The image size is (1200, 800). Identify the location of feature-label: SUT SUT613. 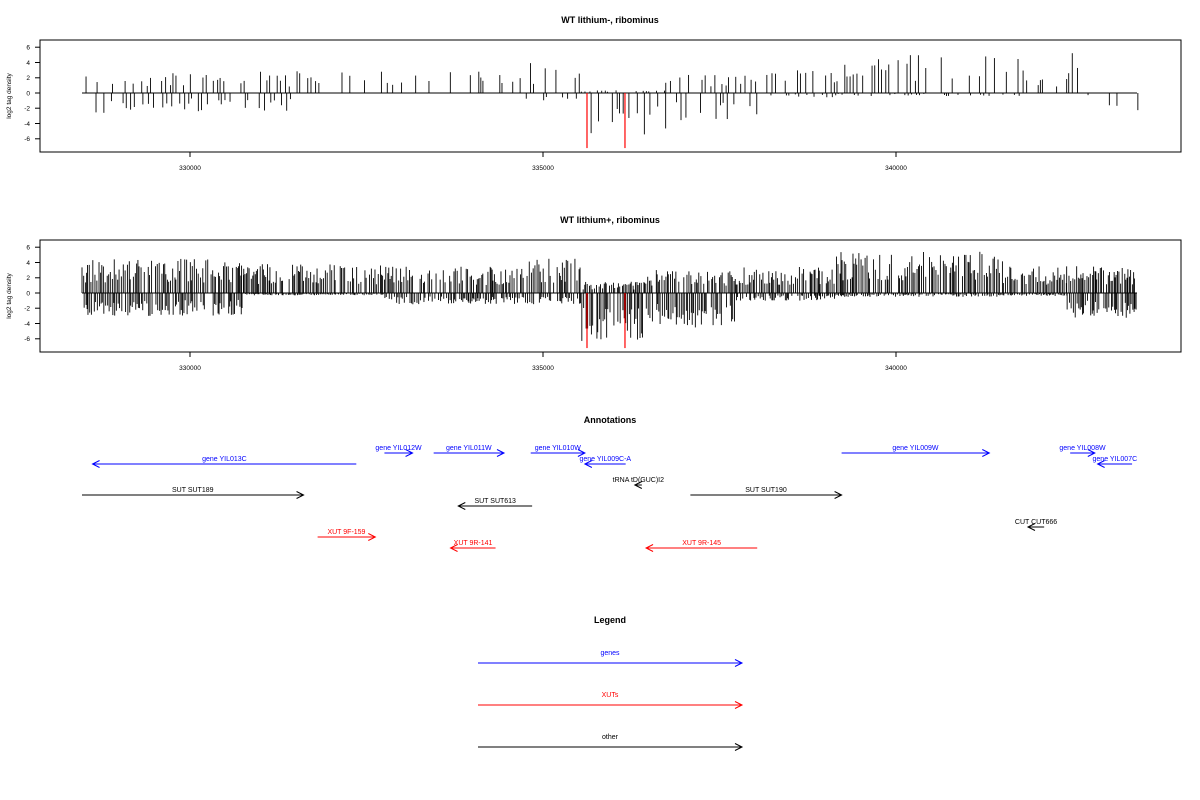
(495, 501).